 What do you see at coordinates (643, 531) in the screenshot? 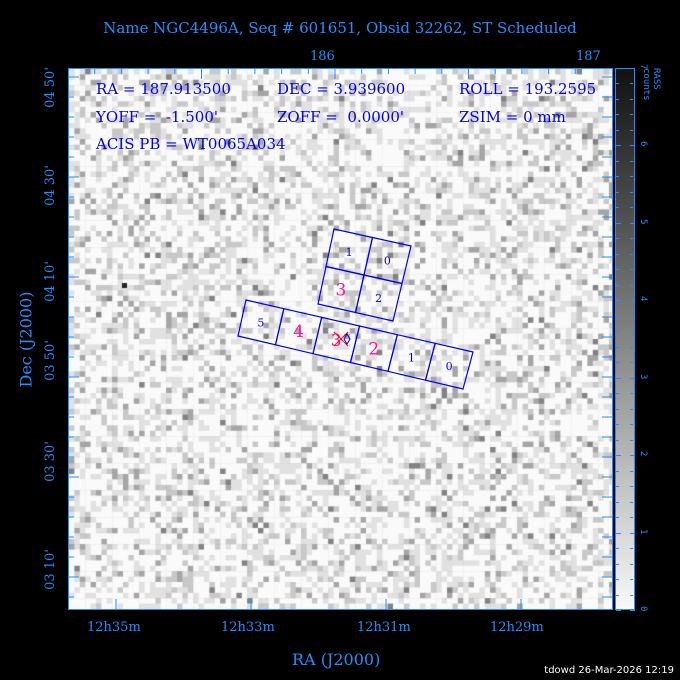
I see `colorbar-tick-label: 1` at bounding box center [643, 531].